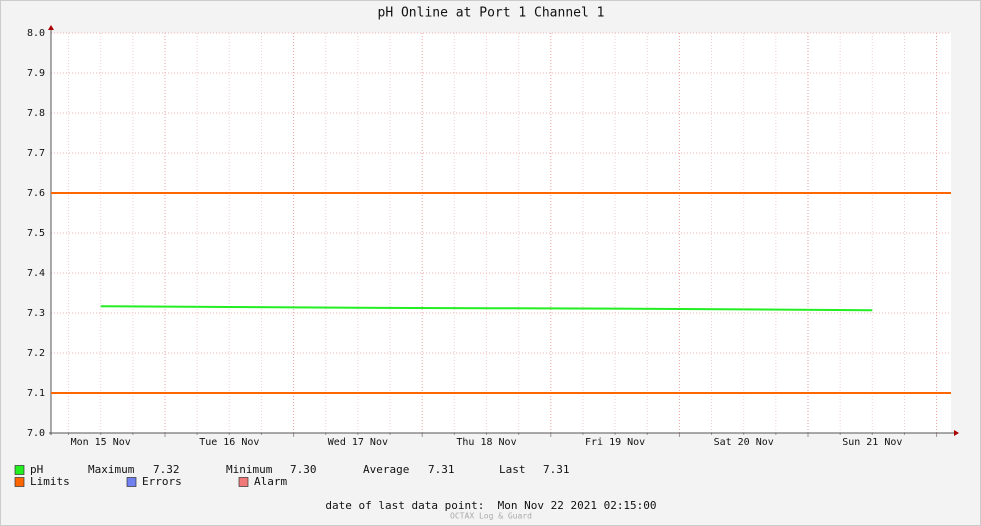 The width and height of the screenshot is (981, 526). What do you see at coordinates (872, 442) in the screenshot?
I see `x-tick-label: Sun 21 Nov` at bounding box center [872, 442].